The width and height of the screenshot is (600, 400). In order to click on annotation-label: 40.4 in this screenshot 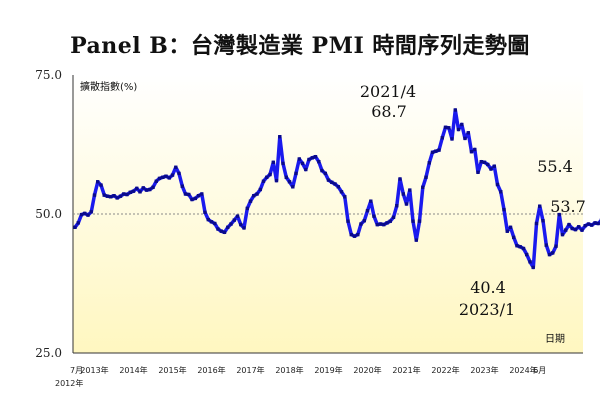, I will do `click(488, 287)`.